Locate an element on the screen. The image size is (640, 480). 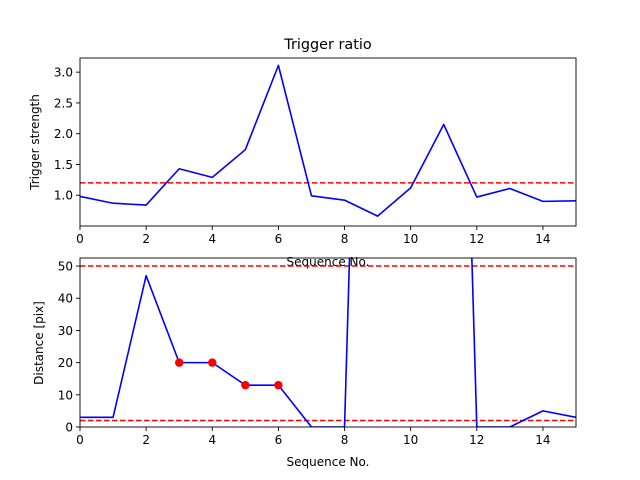
y-tick-label: 1.0 is located at coordinates (63, 196).